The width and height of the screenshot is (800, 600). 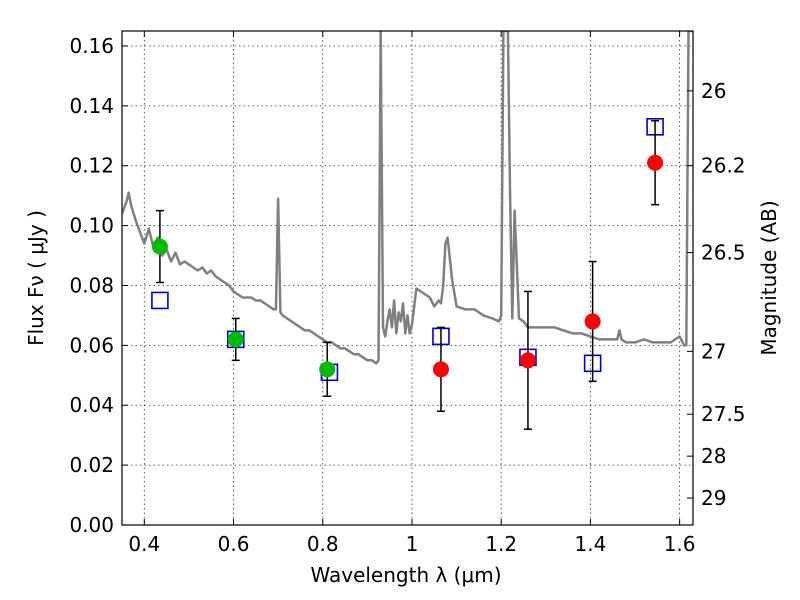 What do you see at coordinates (91, 226) in the screenshot?
I see `y-tick-label: 0.10` at bounding box center [91, 226].